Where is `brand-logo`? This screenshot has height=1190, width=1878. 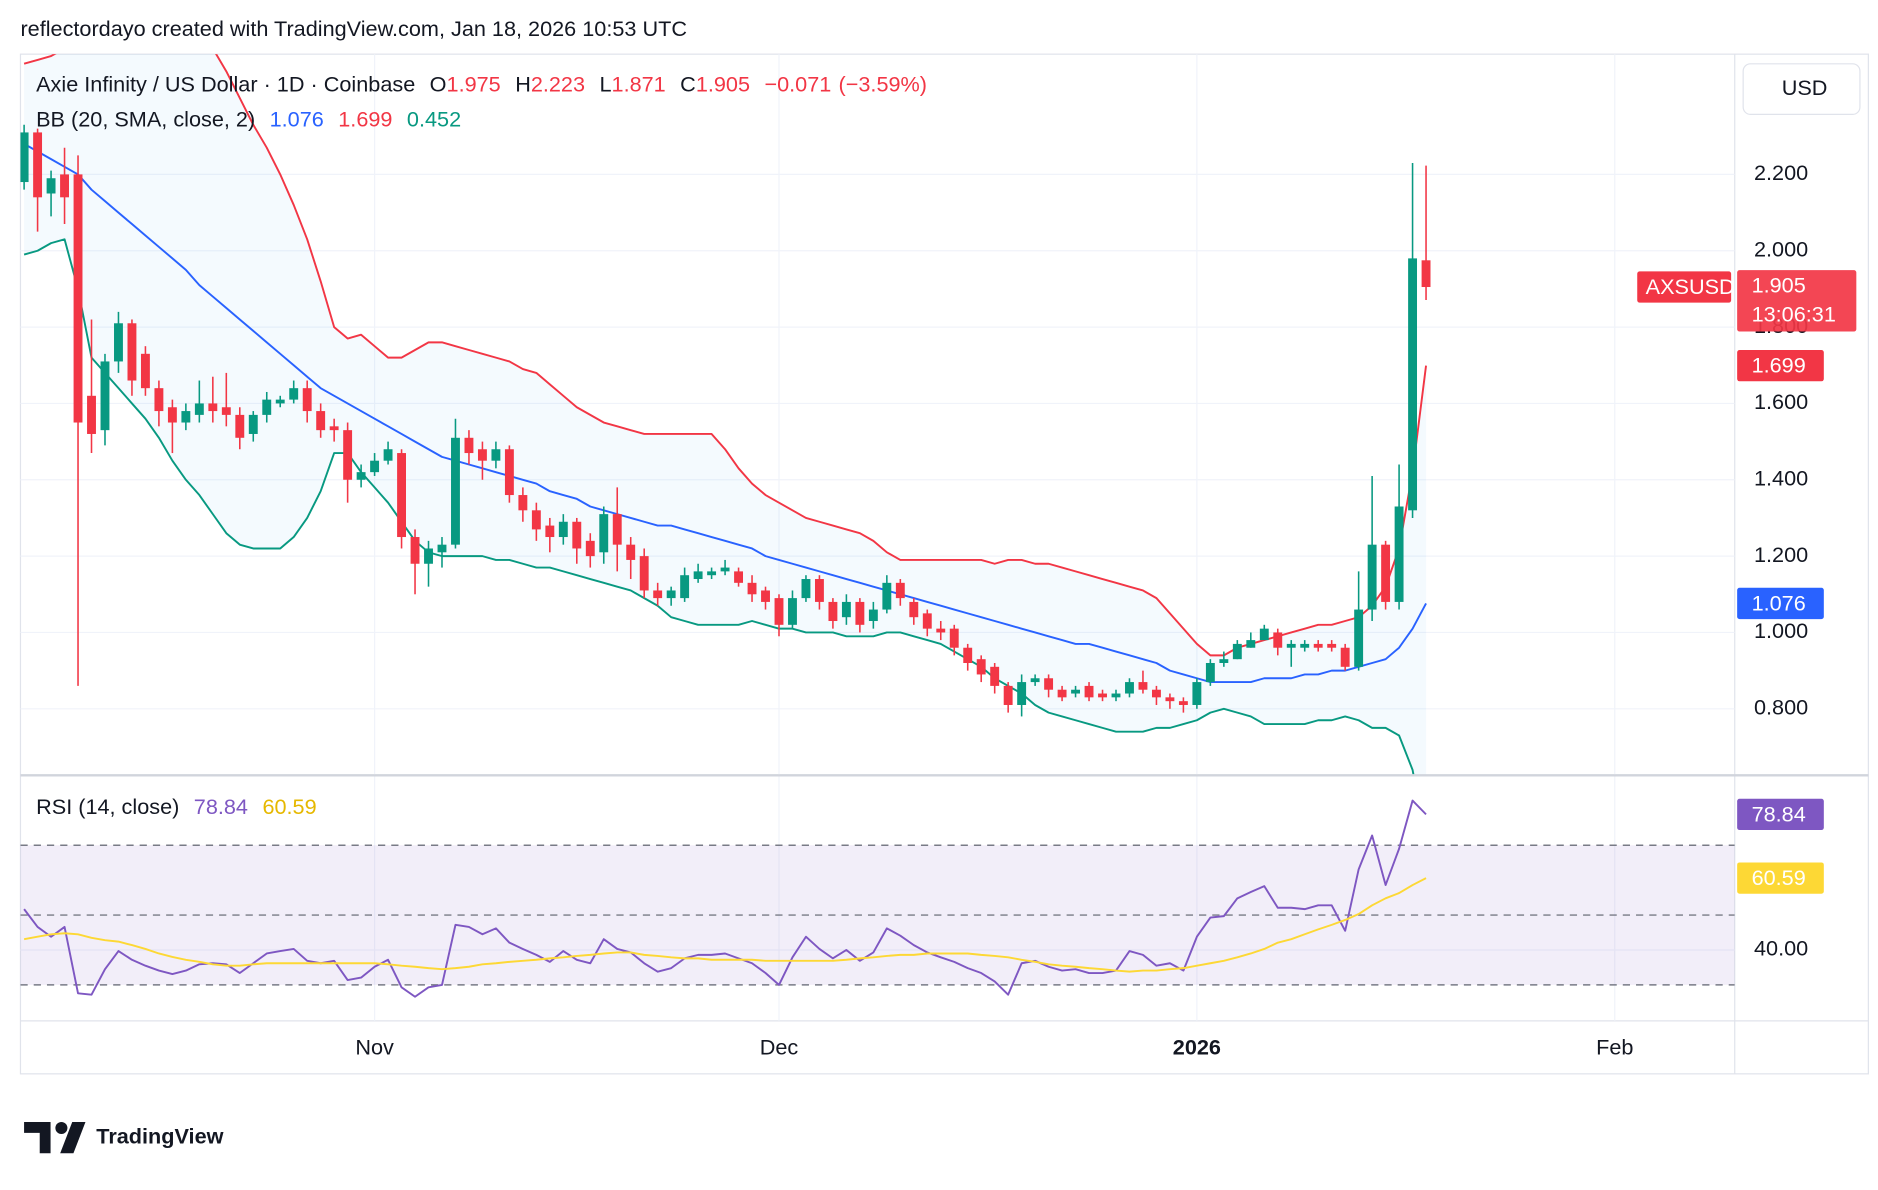
brand-logo is located at coordinates (55, 1137).